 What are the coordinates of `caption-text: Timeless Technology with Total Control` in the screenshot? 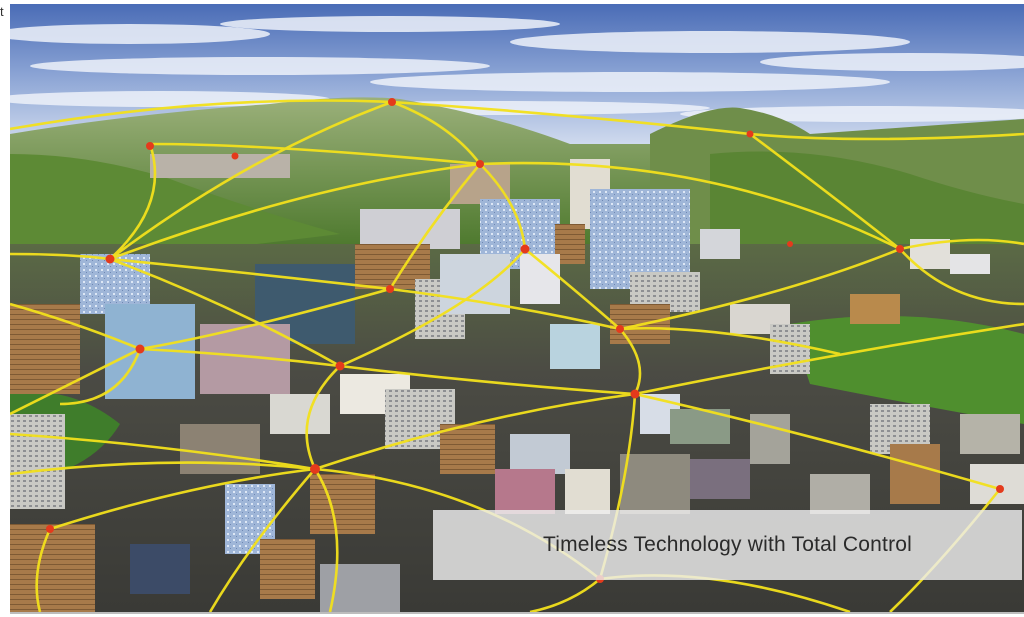 It's located at (727, 544).